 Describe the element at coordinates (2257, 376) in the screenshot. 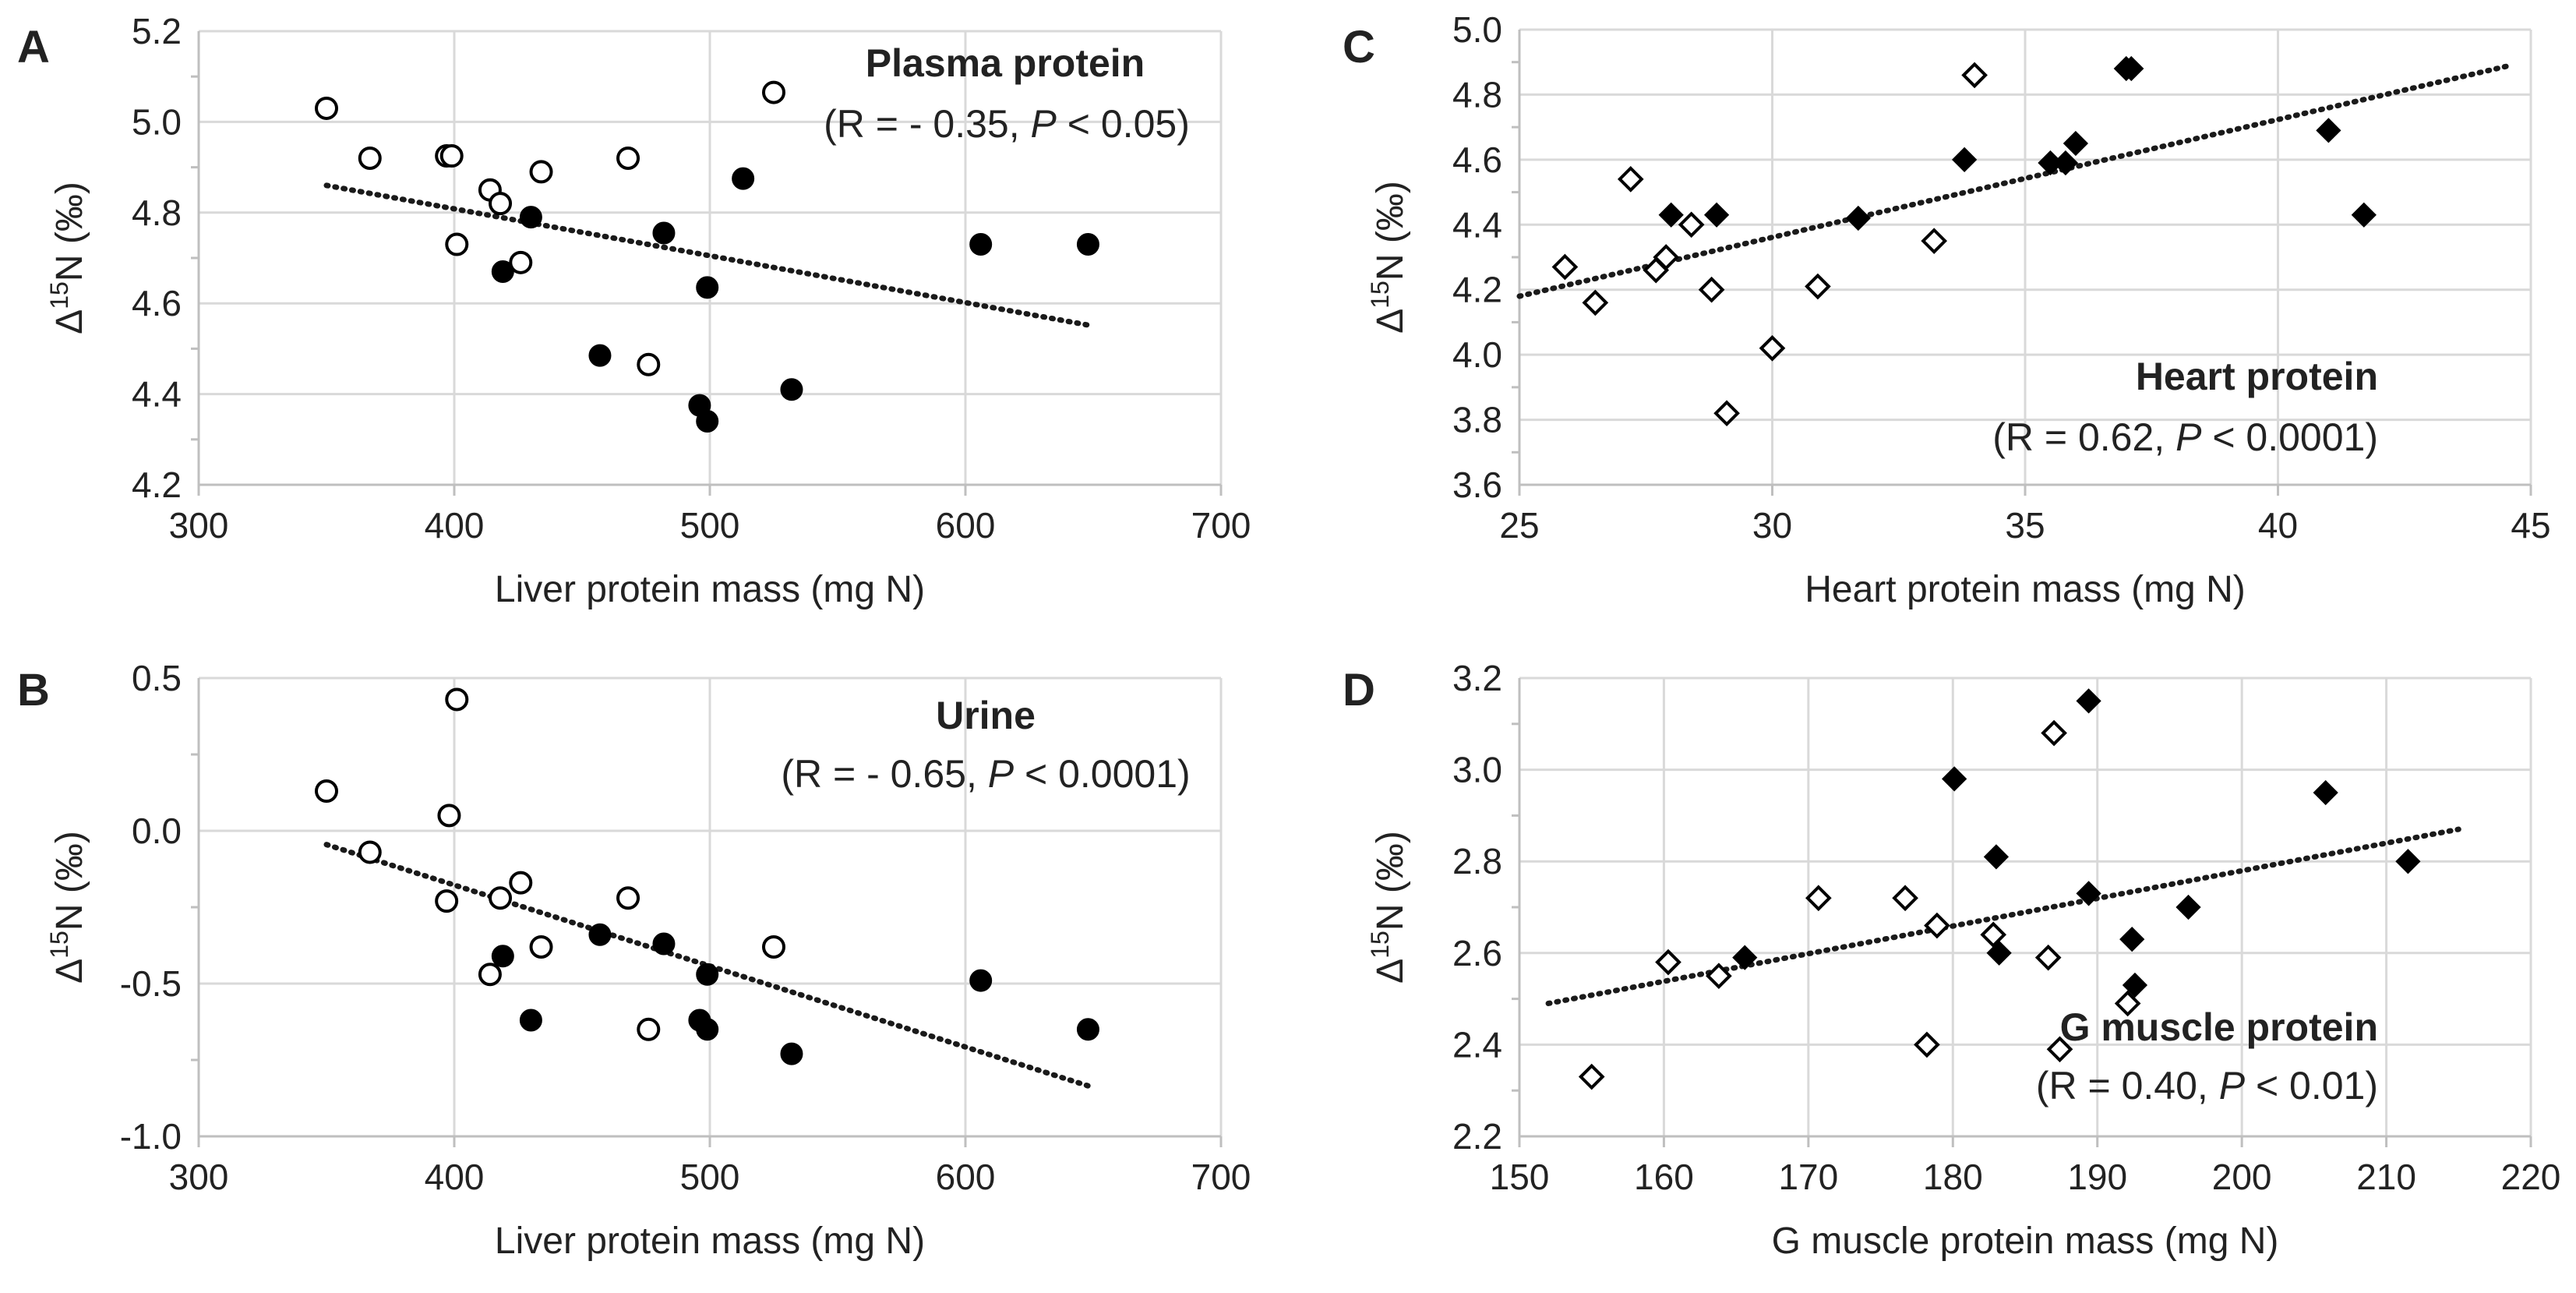

I see `annotation-title: Heart protein` at that location.